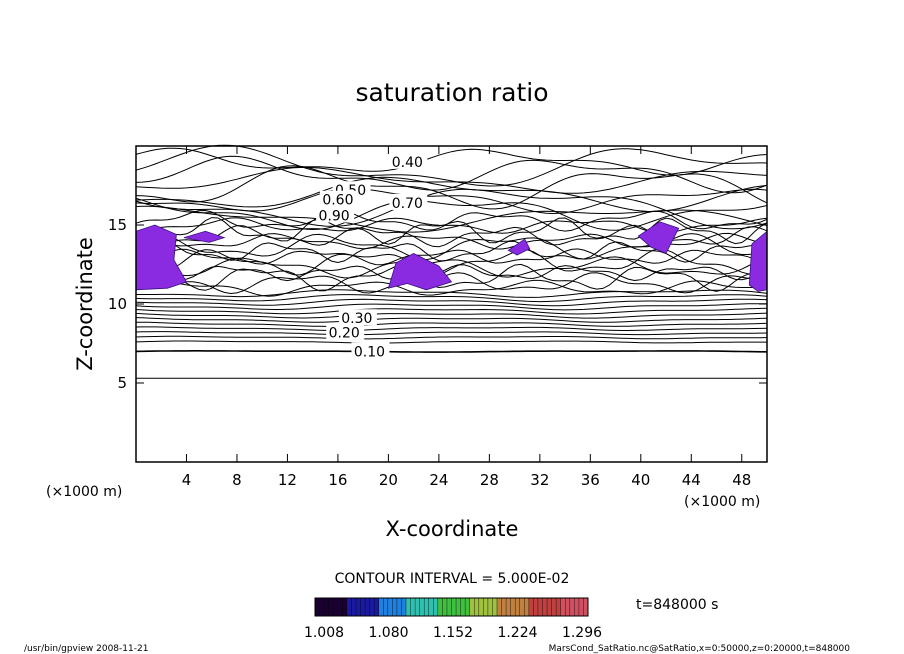  What do you see at coordinates (337, 201) in the screenshot?
I see `contour-label: 0.60` at bounding box center [337, 201].